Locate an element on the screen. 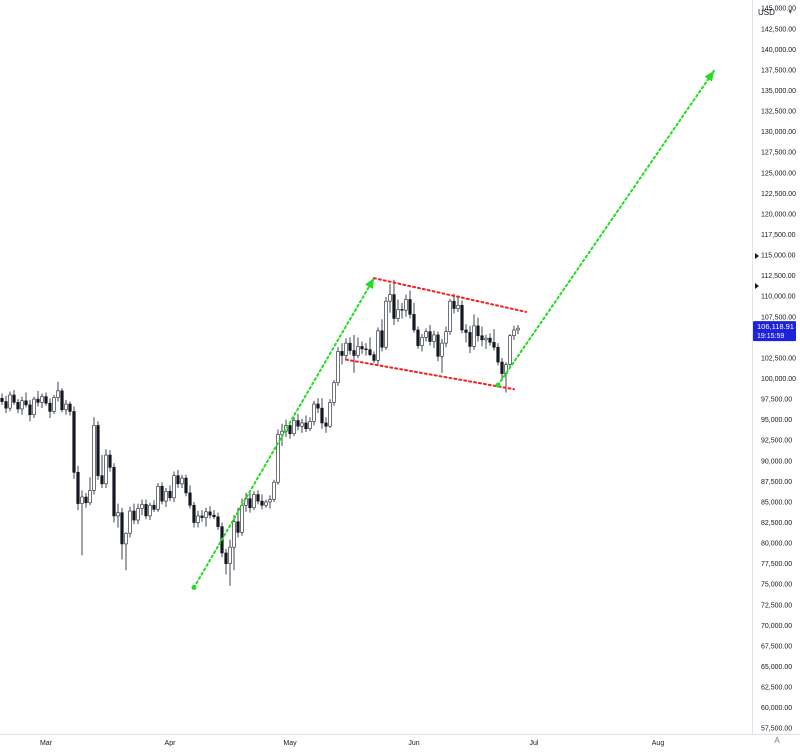 The height and width of the screenshot is (756, 800). time-tick-label: Jun is located at coordinates (413, 743).